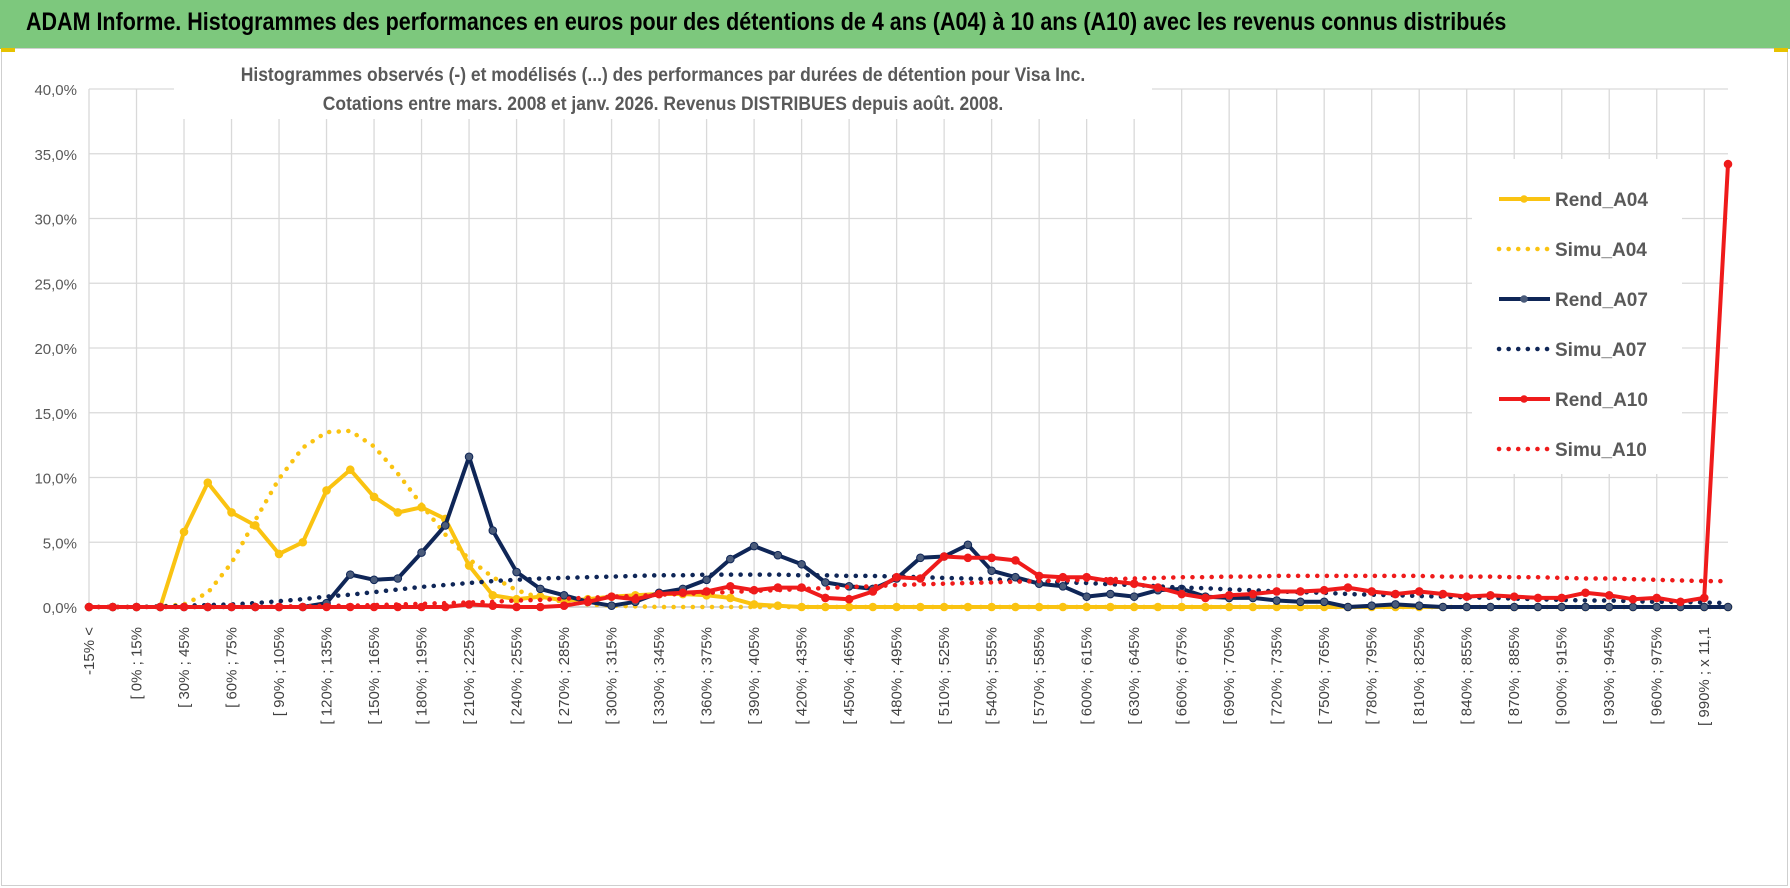 Image resolution: width=1790 pixels, height=888 pixels. Describe the element at coordinates (612, 676) in the screenshot. I see `x-tick-label: [ 300% ; 315%` at that location.